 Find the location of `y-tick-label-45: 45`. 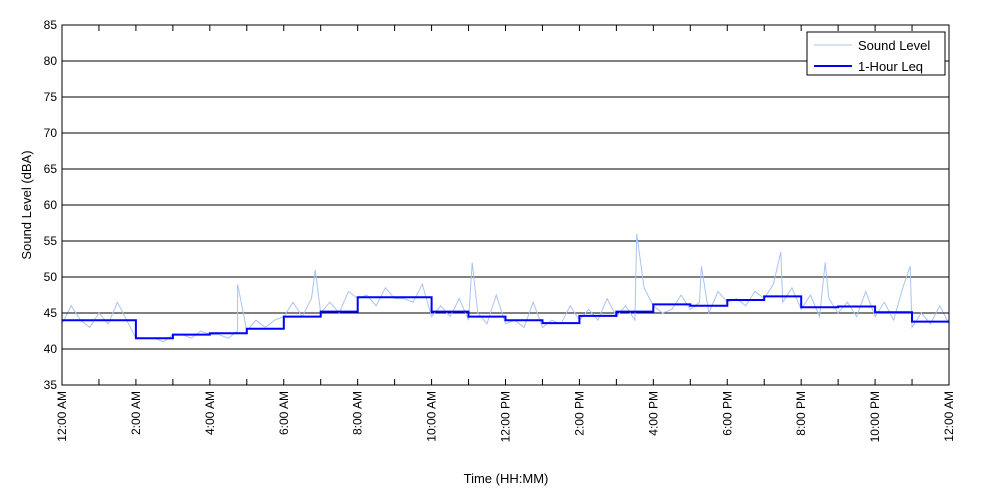

y-tick-label-45: 45 is located at coordinates (51, 313).